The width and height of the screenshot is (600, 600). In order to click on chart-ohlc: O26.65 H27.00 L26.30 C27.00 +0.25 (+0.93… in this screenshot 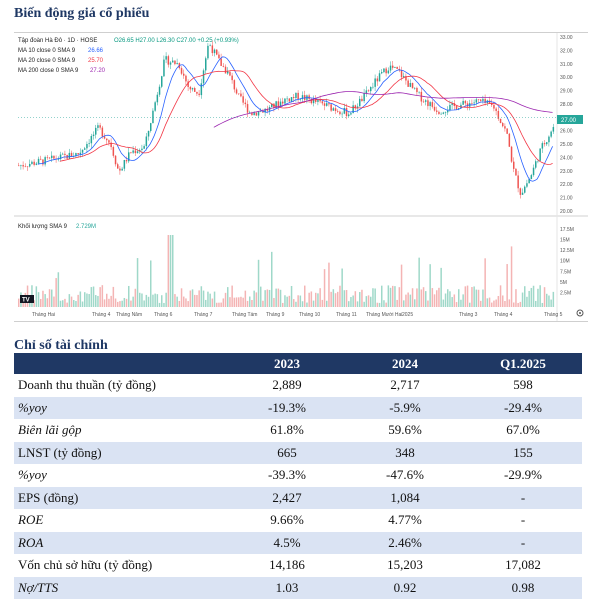, I will do `click(176, 41)`.